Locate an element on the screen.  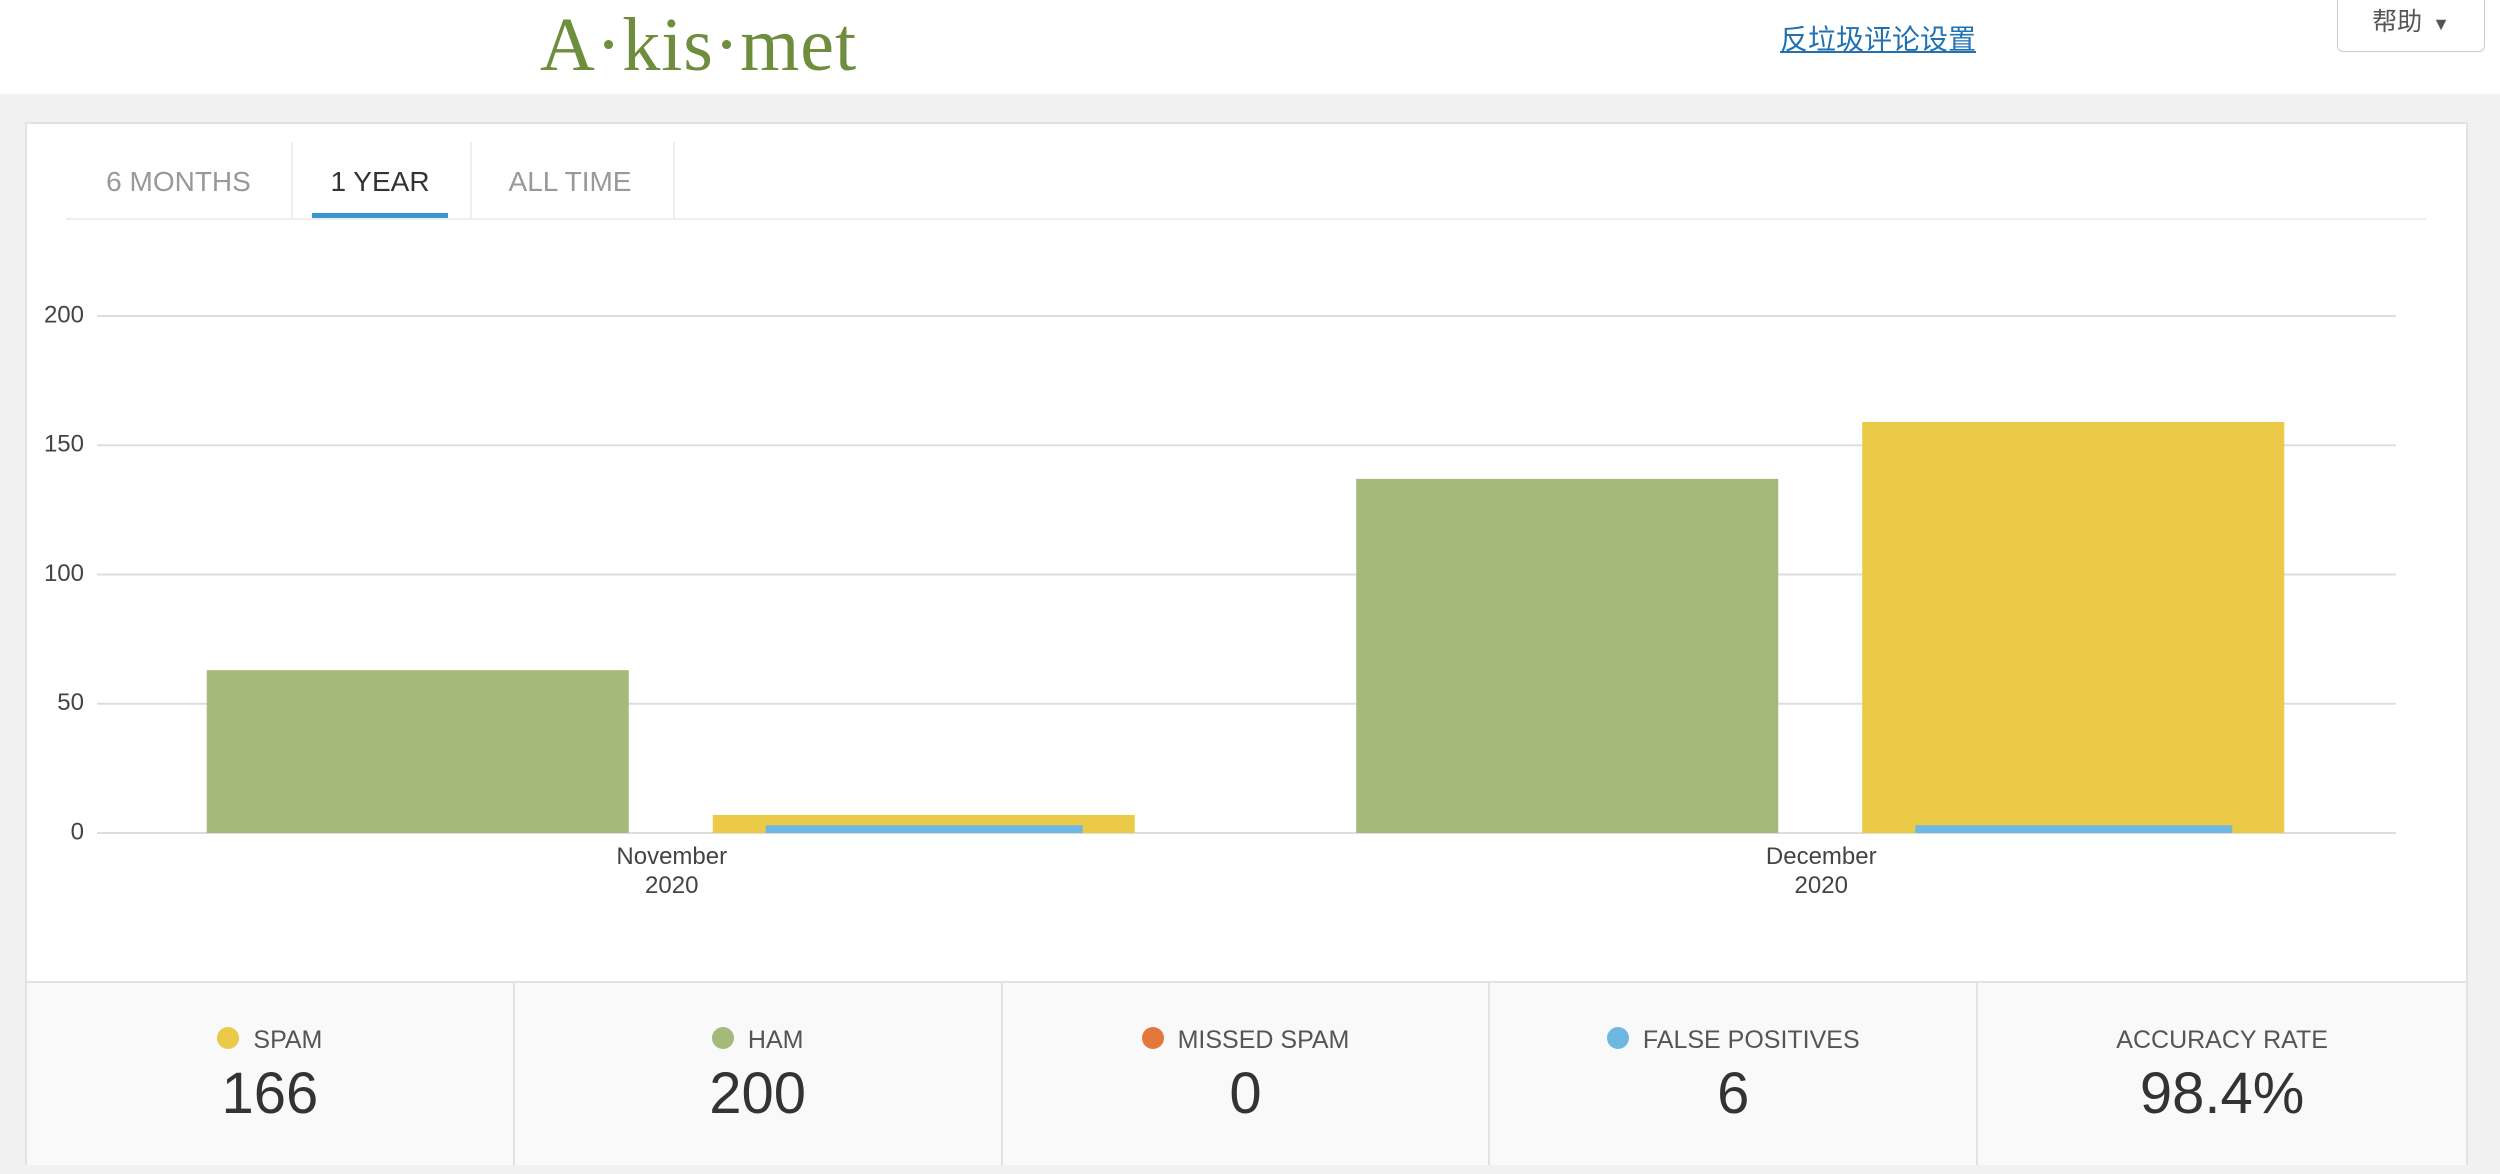
y-tick-label: 0 is located at coordinates (77, 831).